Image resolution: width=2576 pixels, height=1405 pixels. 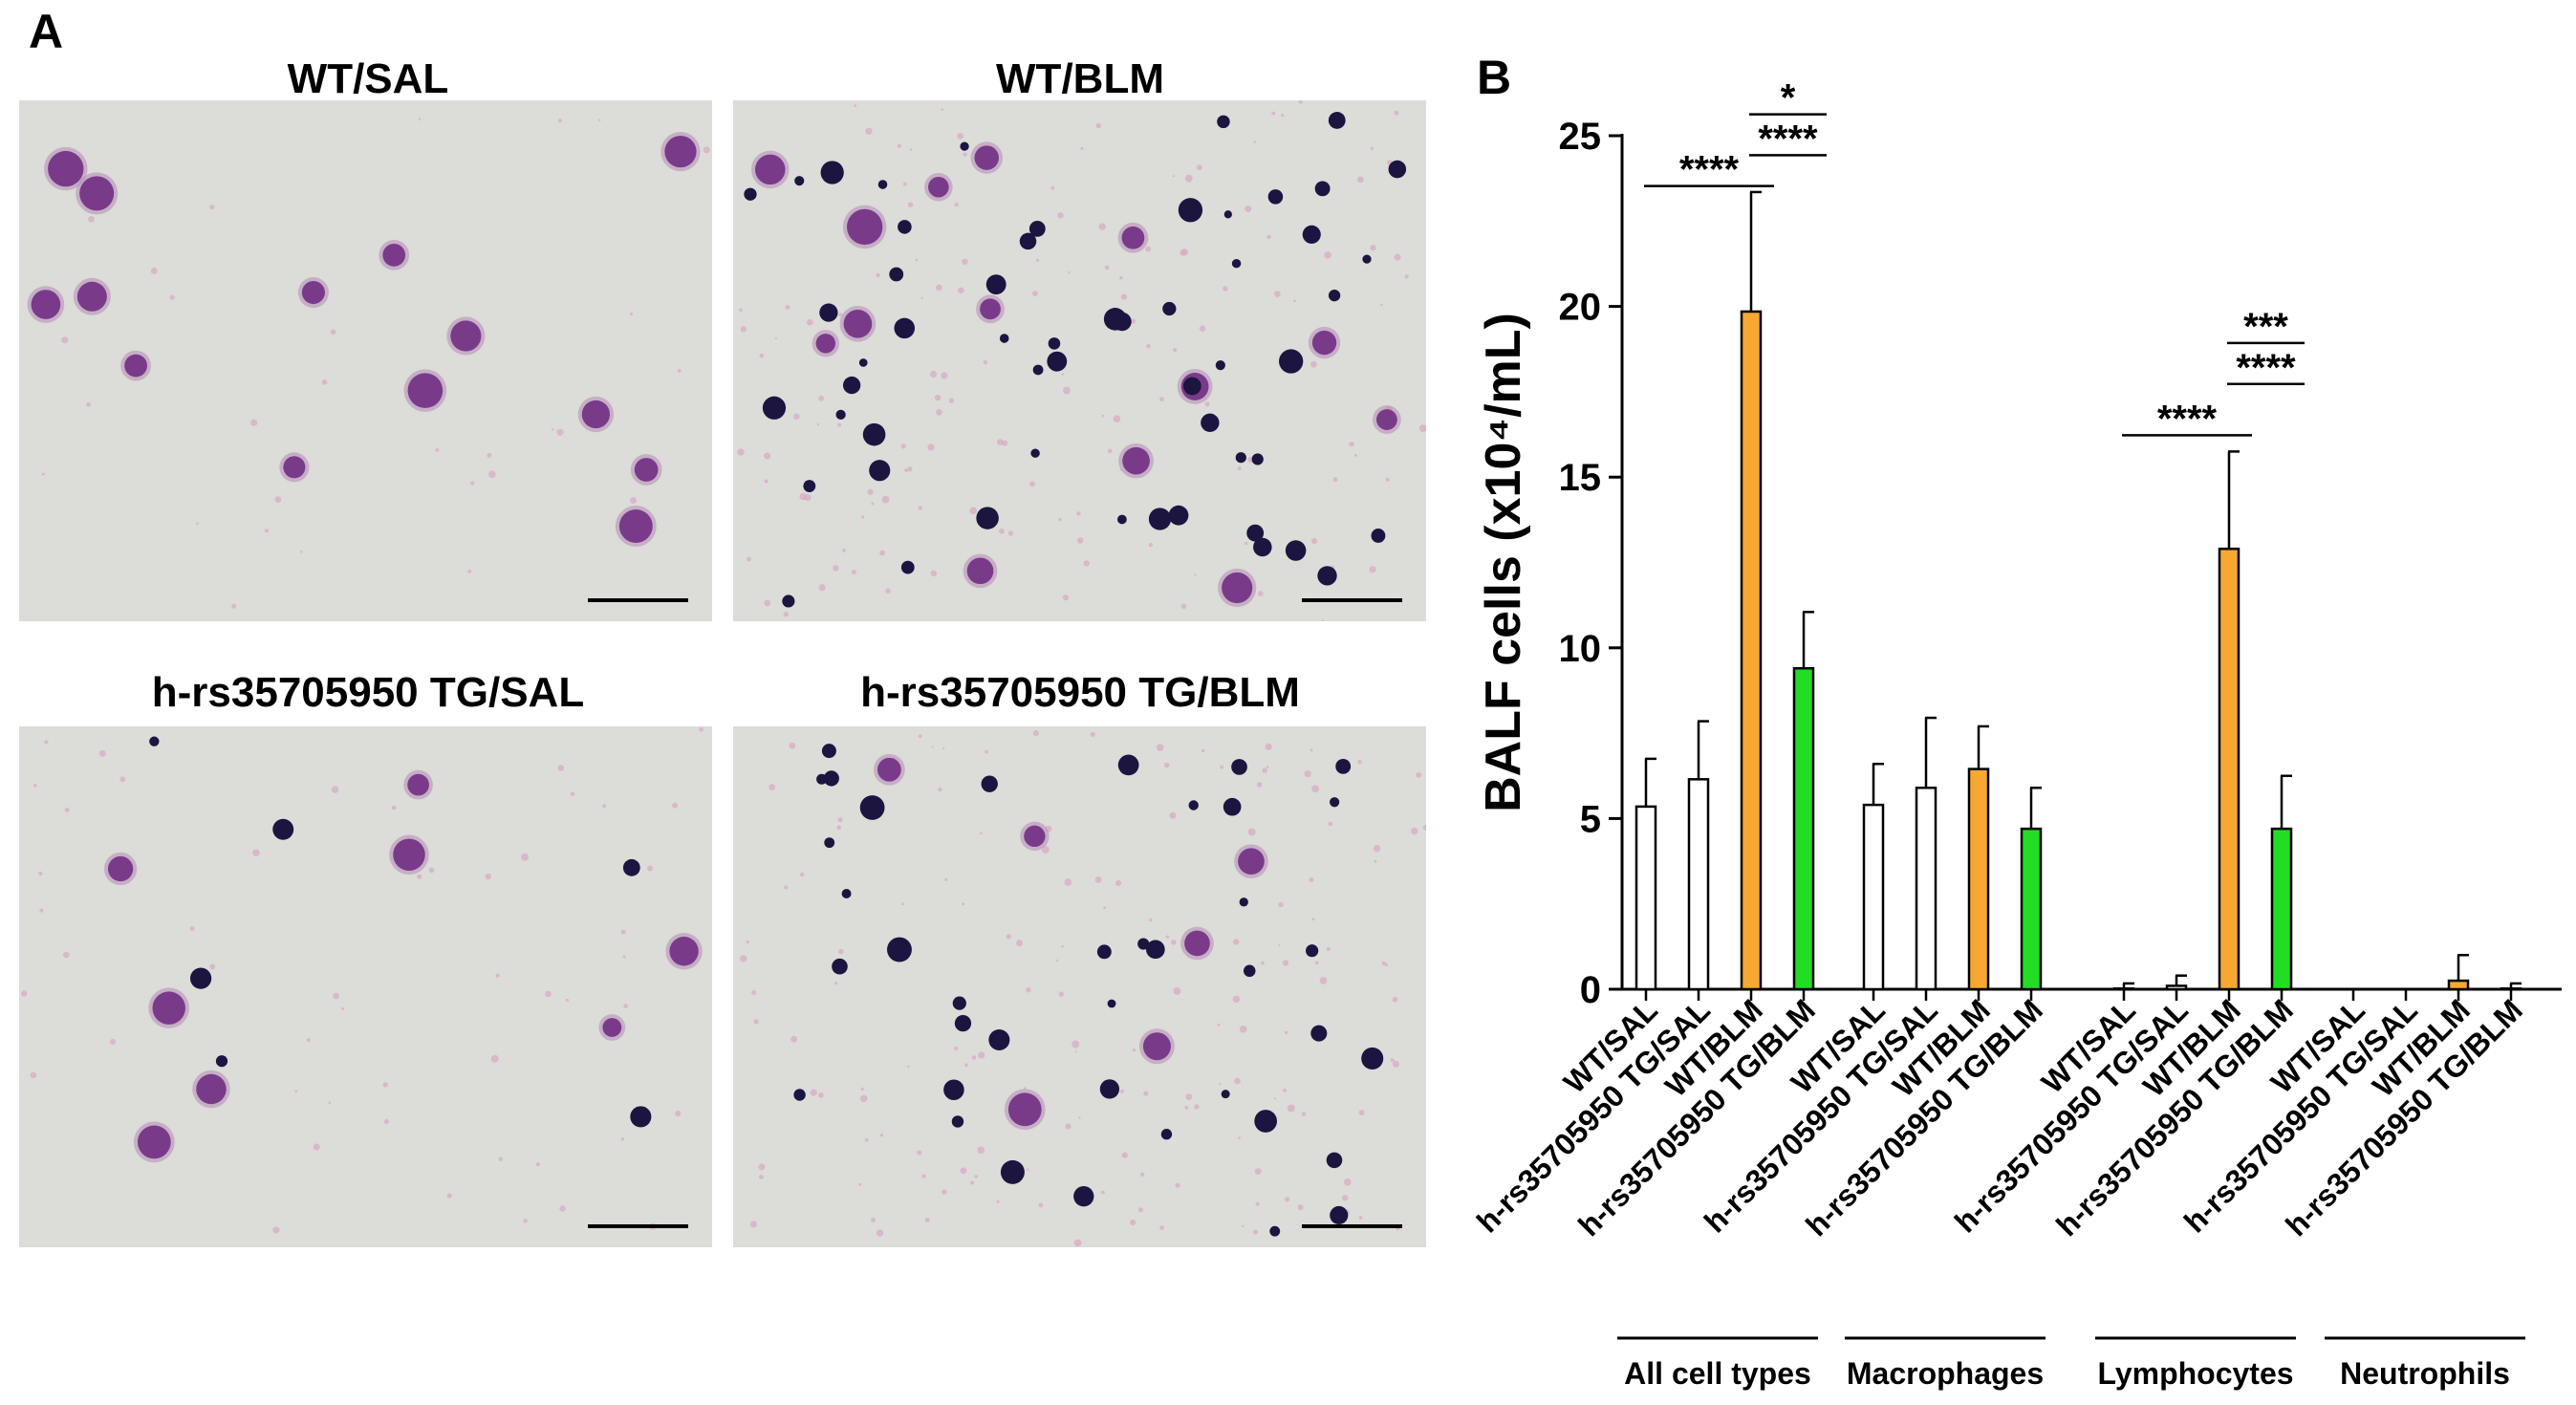 I want to click on bar-g1-b1, so click(x=1926, y=889).